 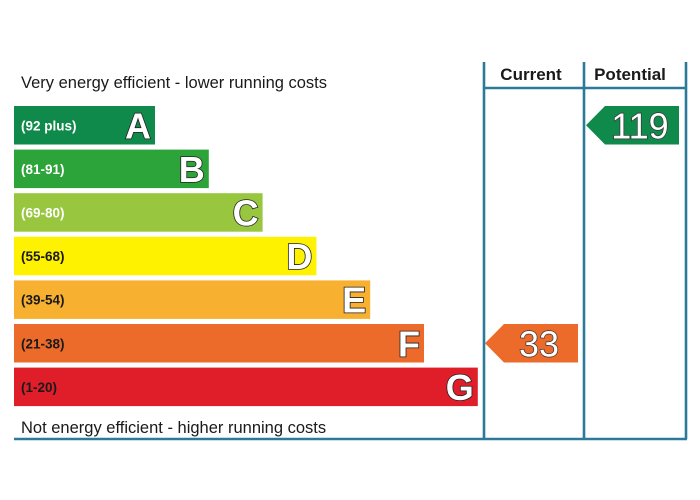 What do you see at coordinates (43, 169) in the screenshot?
I see `band-b-range-label: (81-91)` at bounding box center [43, 169].